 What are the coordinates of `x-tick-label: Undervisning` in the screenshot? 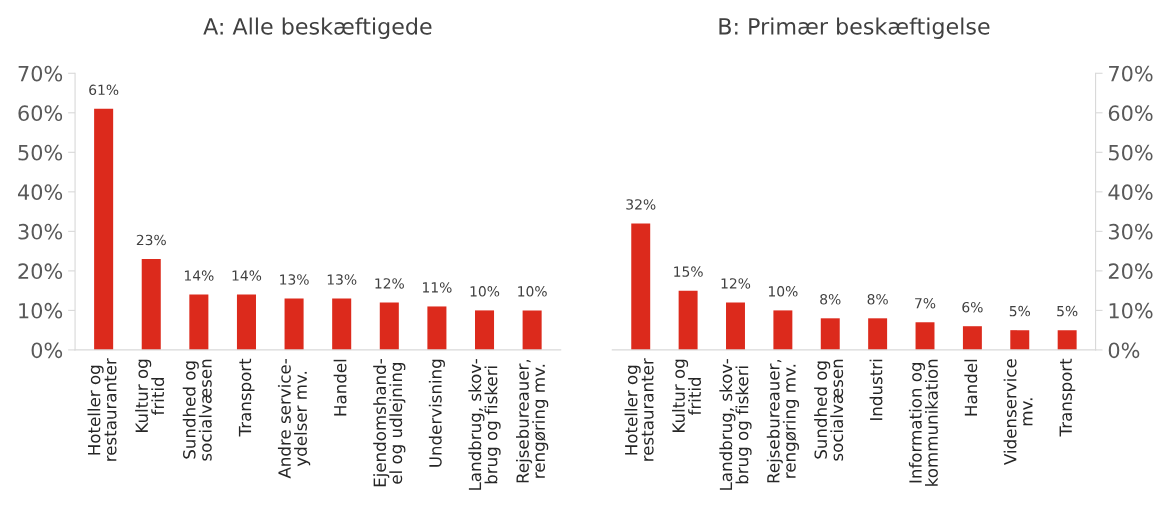 It's located at (436, 413).